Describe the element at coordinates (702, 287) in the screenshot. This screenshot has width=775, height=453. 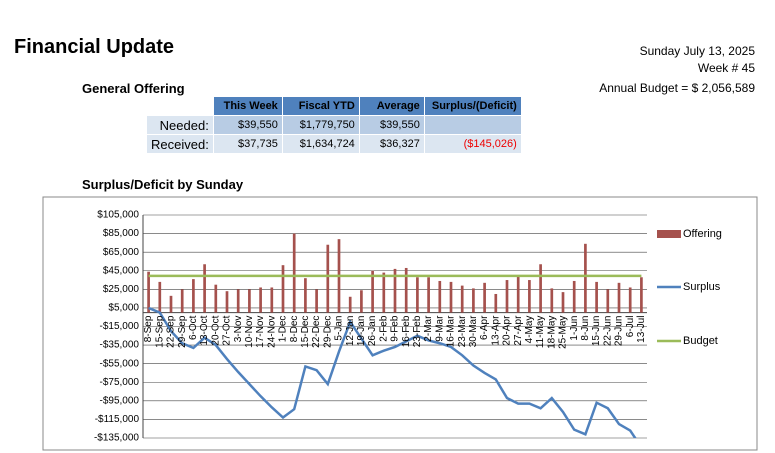
I see `legend-label: Surplus` at that location.